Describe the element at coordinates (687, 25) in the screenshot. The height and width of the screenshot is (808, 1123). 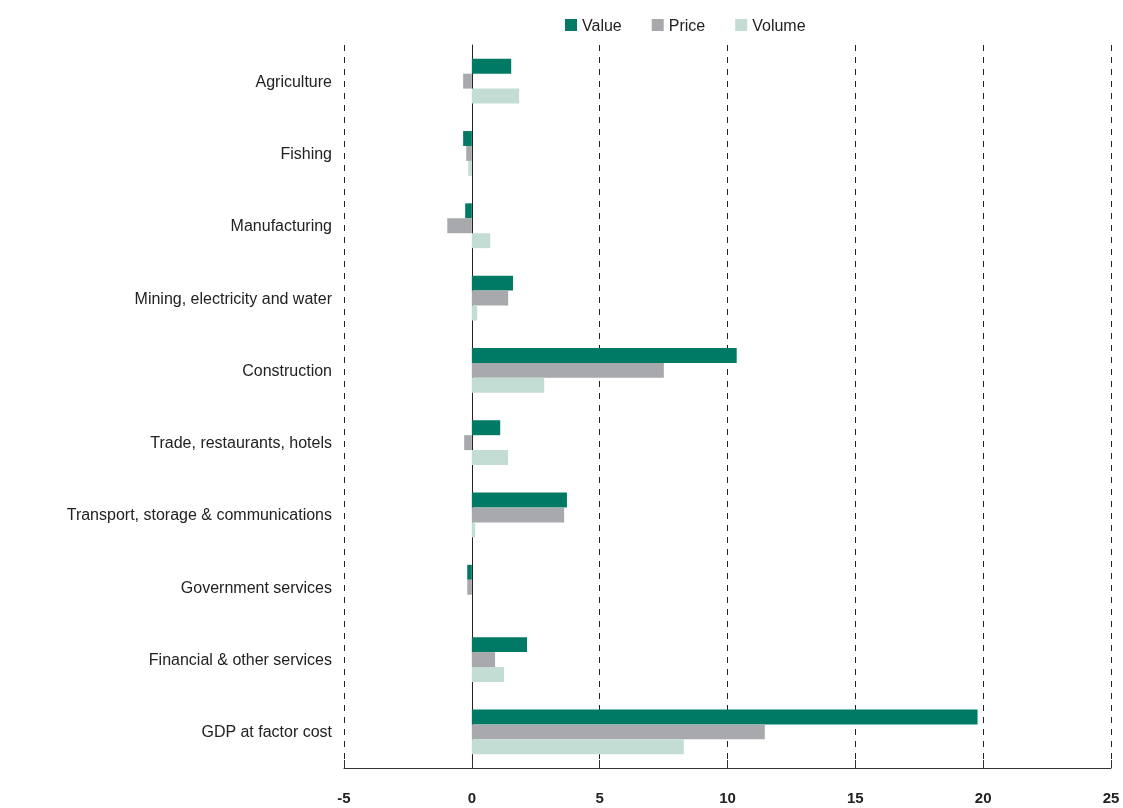
I see `legend-label: Price` at that location.